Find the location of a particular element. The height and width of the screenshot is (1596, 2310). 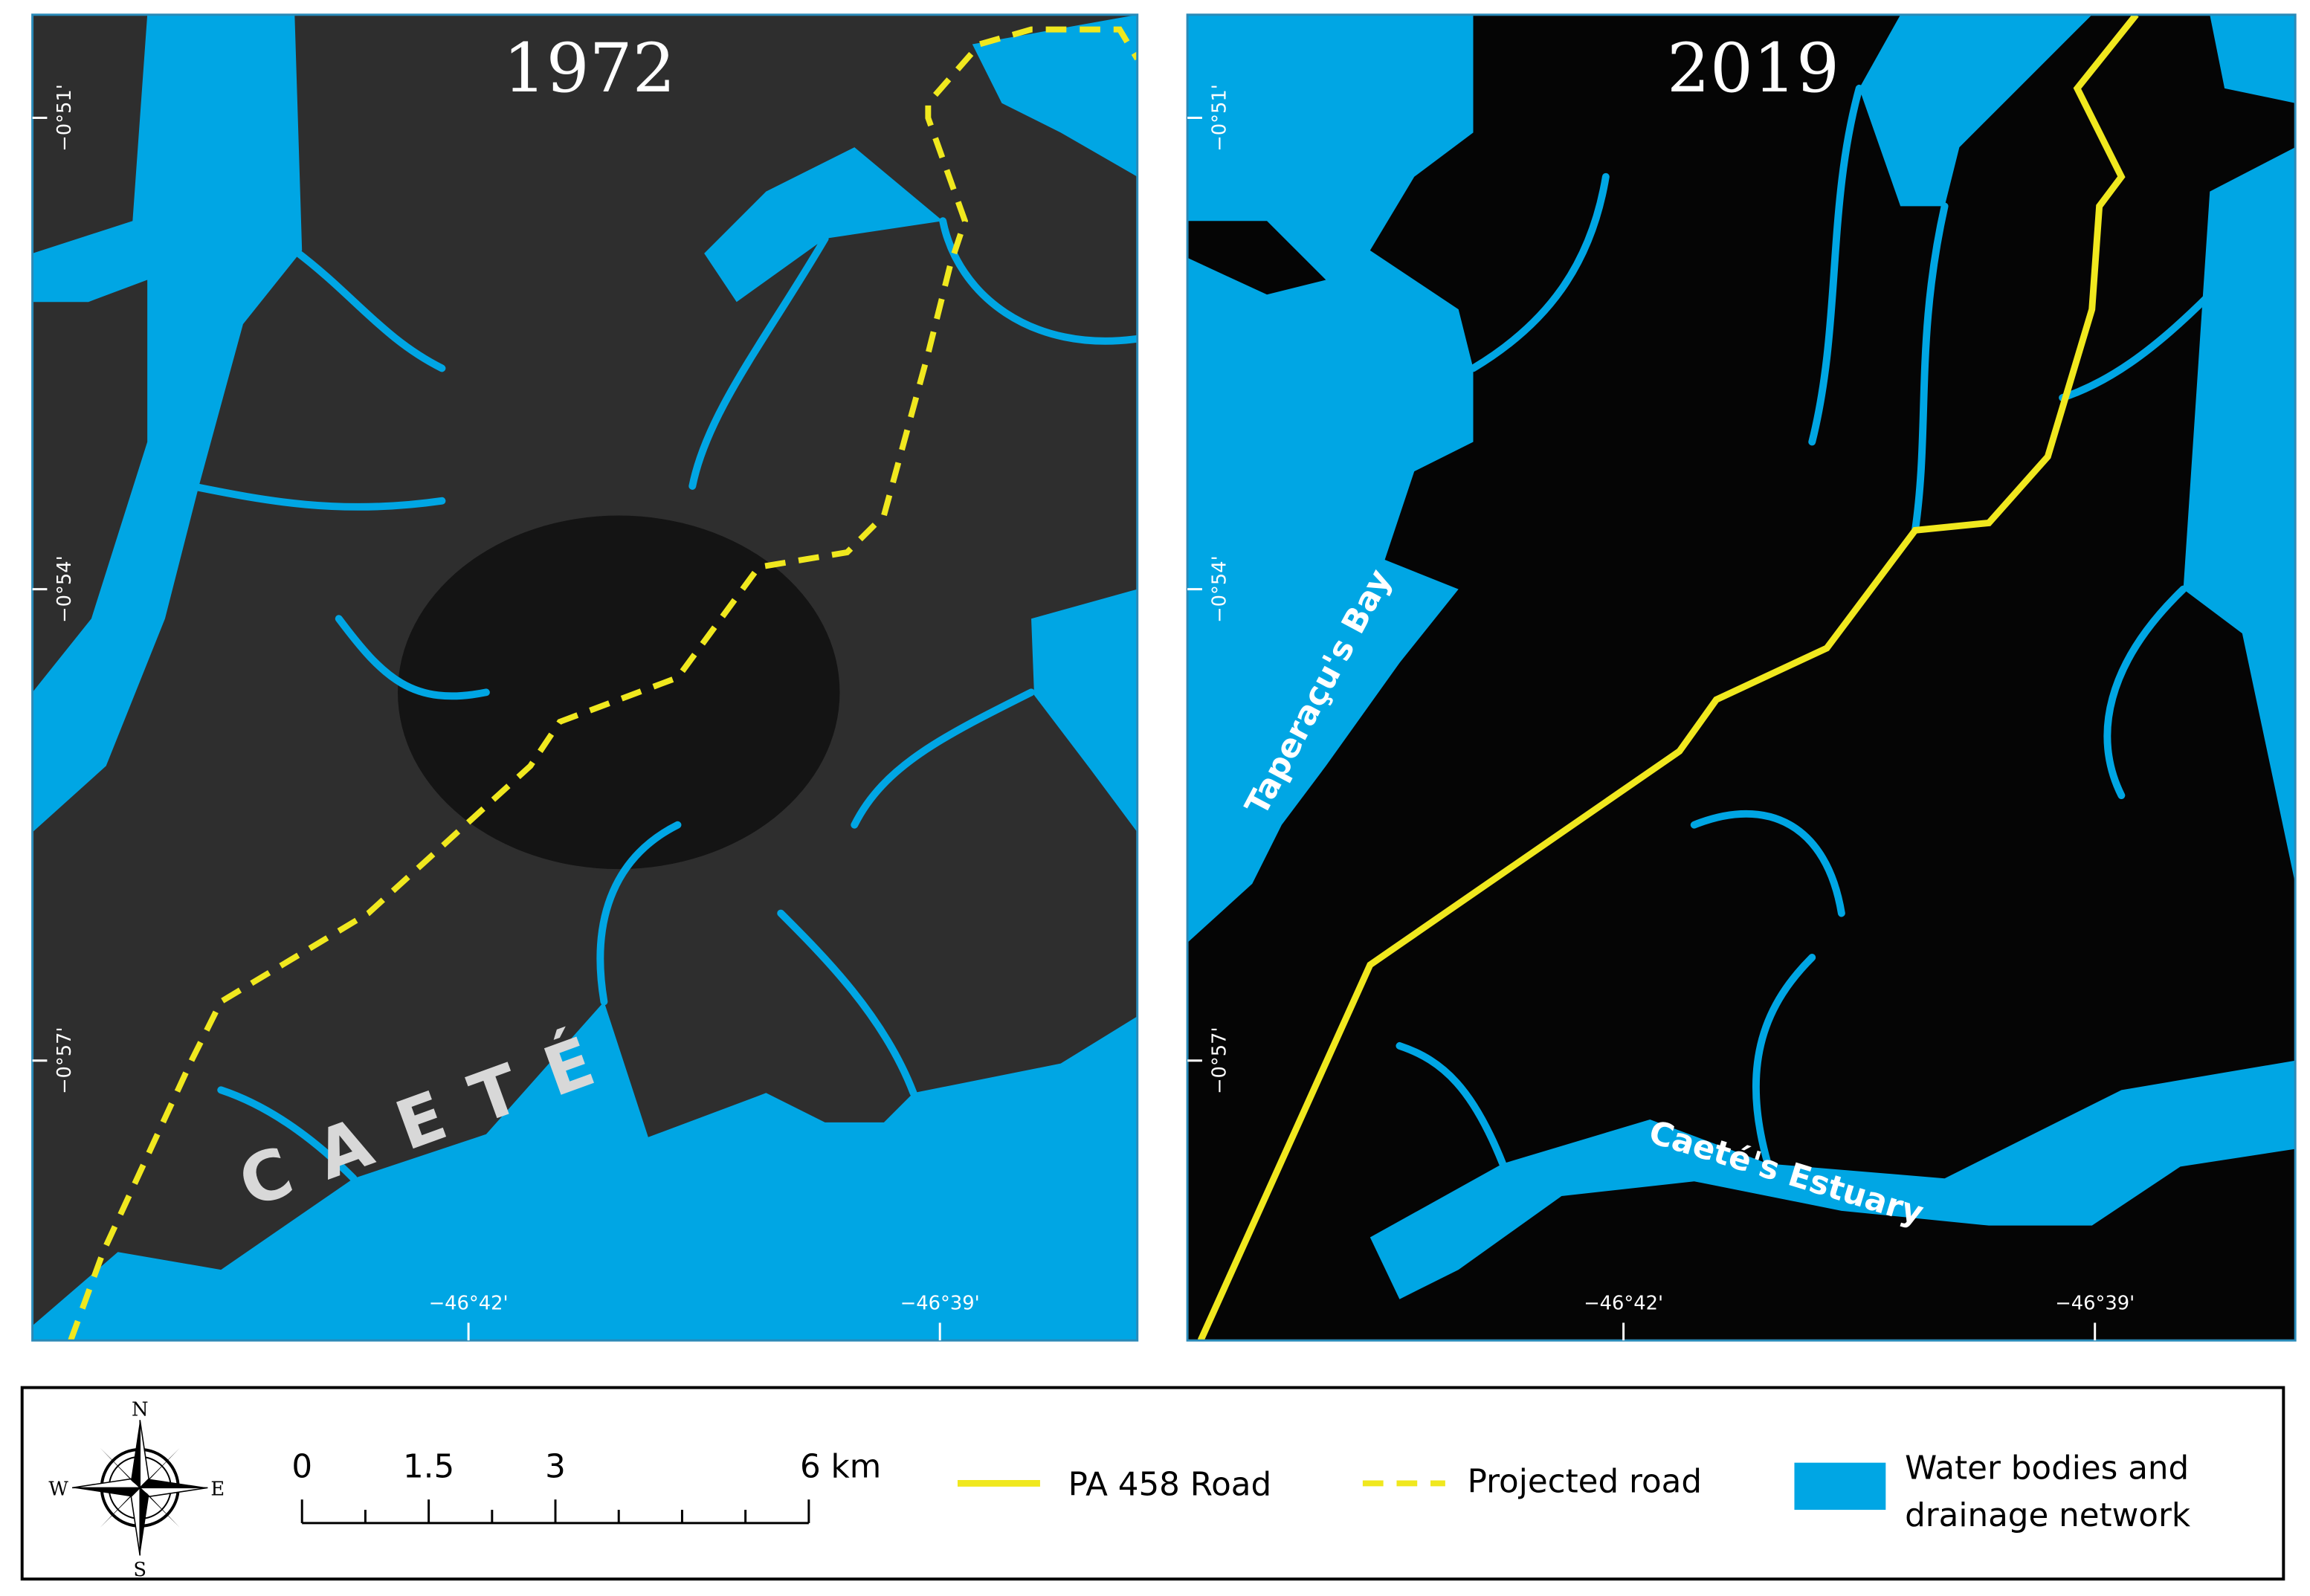

legend-label: Water bodies and is located at coordinates (2047, 1469).